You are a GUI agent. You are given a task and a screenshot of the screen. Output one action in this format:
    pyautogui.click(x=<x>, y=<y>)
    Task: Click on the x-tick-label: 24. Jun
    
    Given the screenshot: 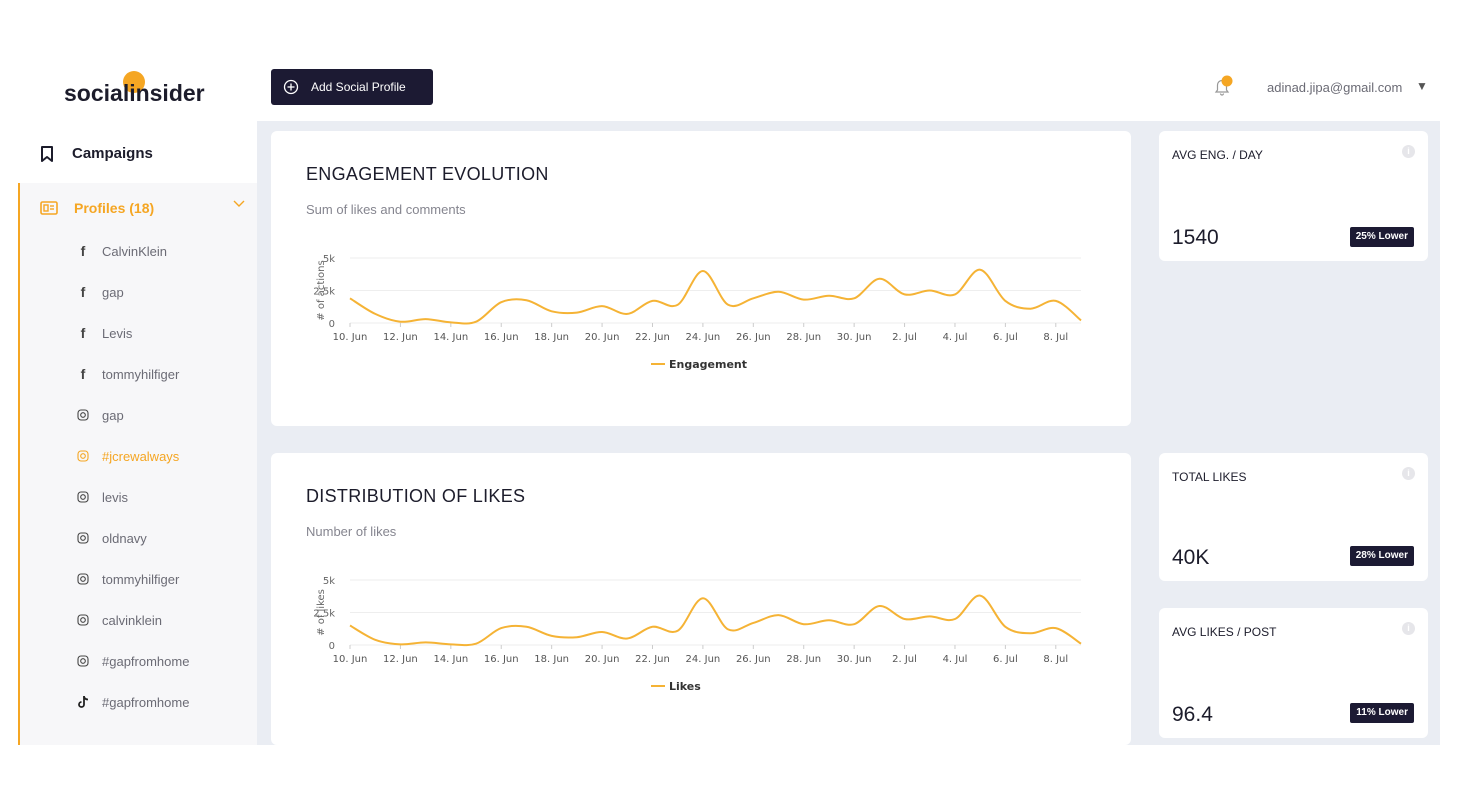 What is the action you would take?
    pyautogui.click(x=703, y=337)
    